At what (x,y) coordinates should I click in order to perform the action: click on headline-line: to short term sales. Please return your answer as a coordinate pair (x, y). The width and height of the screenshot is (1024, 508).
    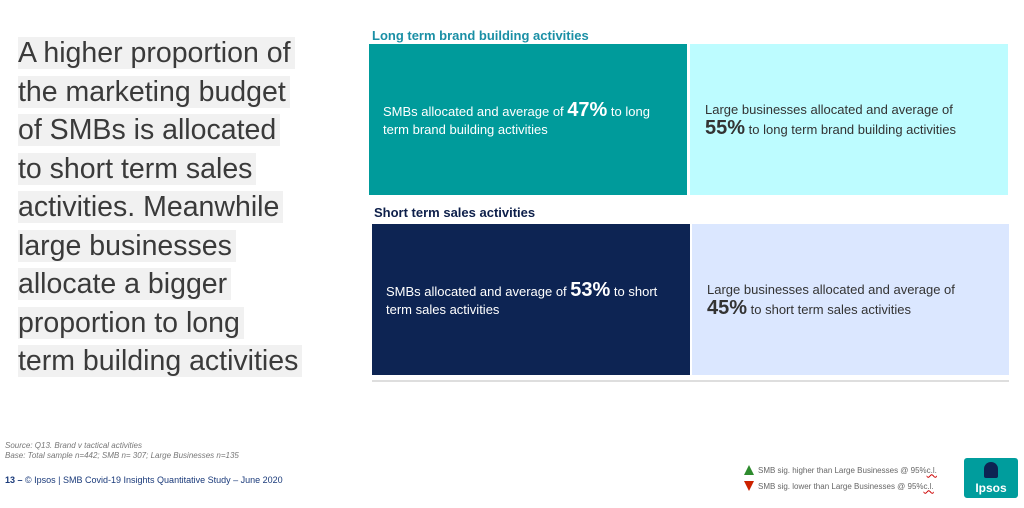
    Looking at the image, I should click on (137, 168).